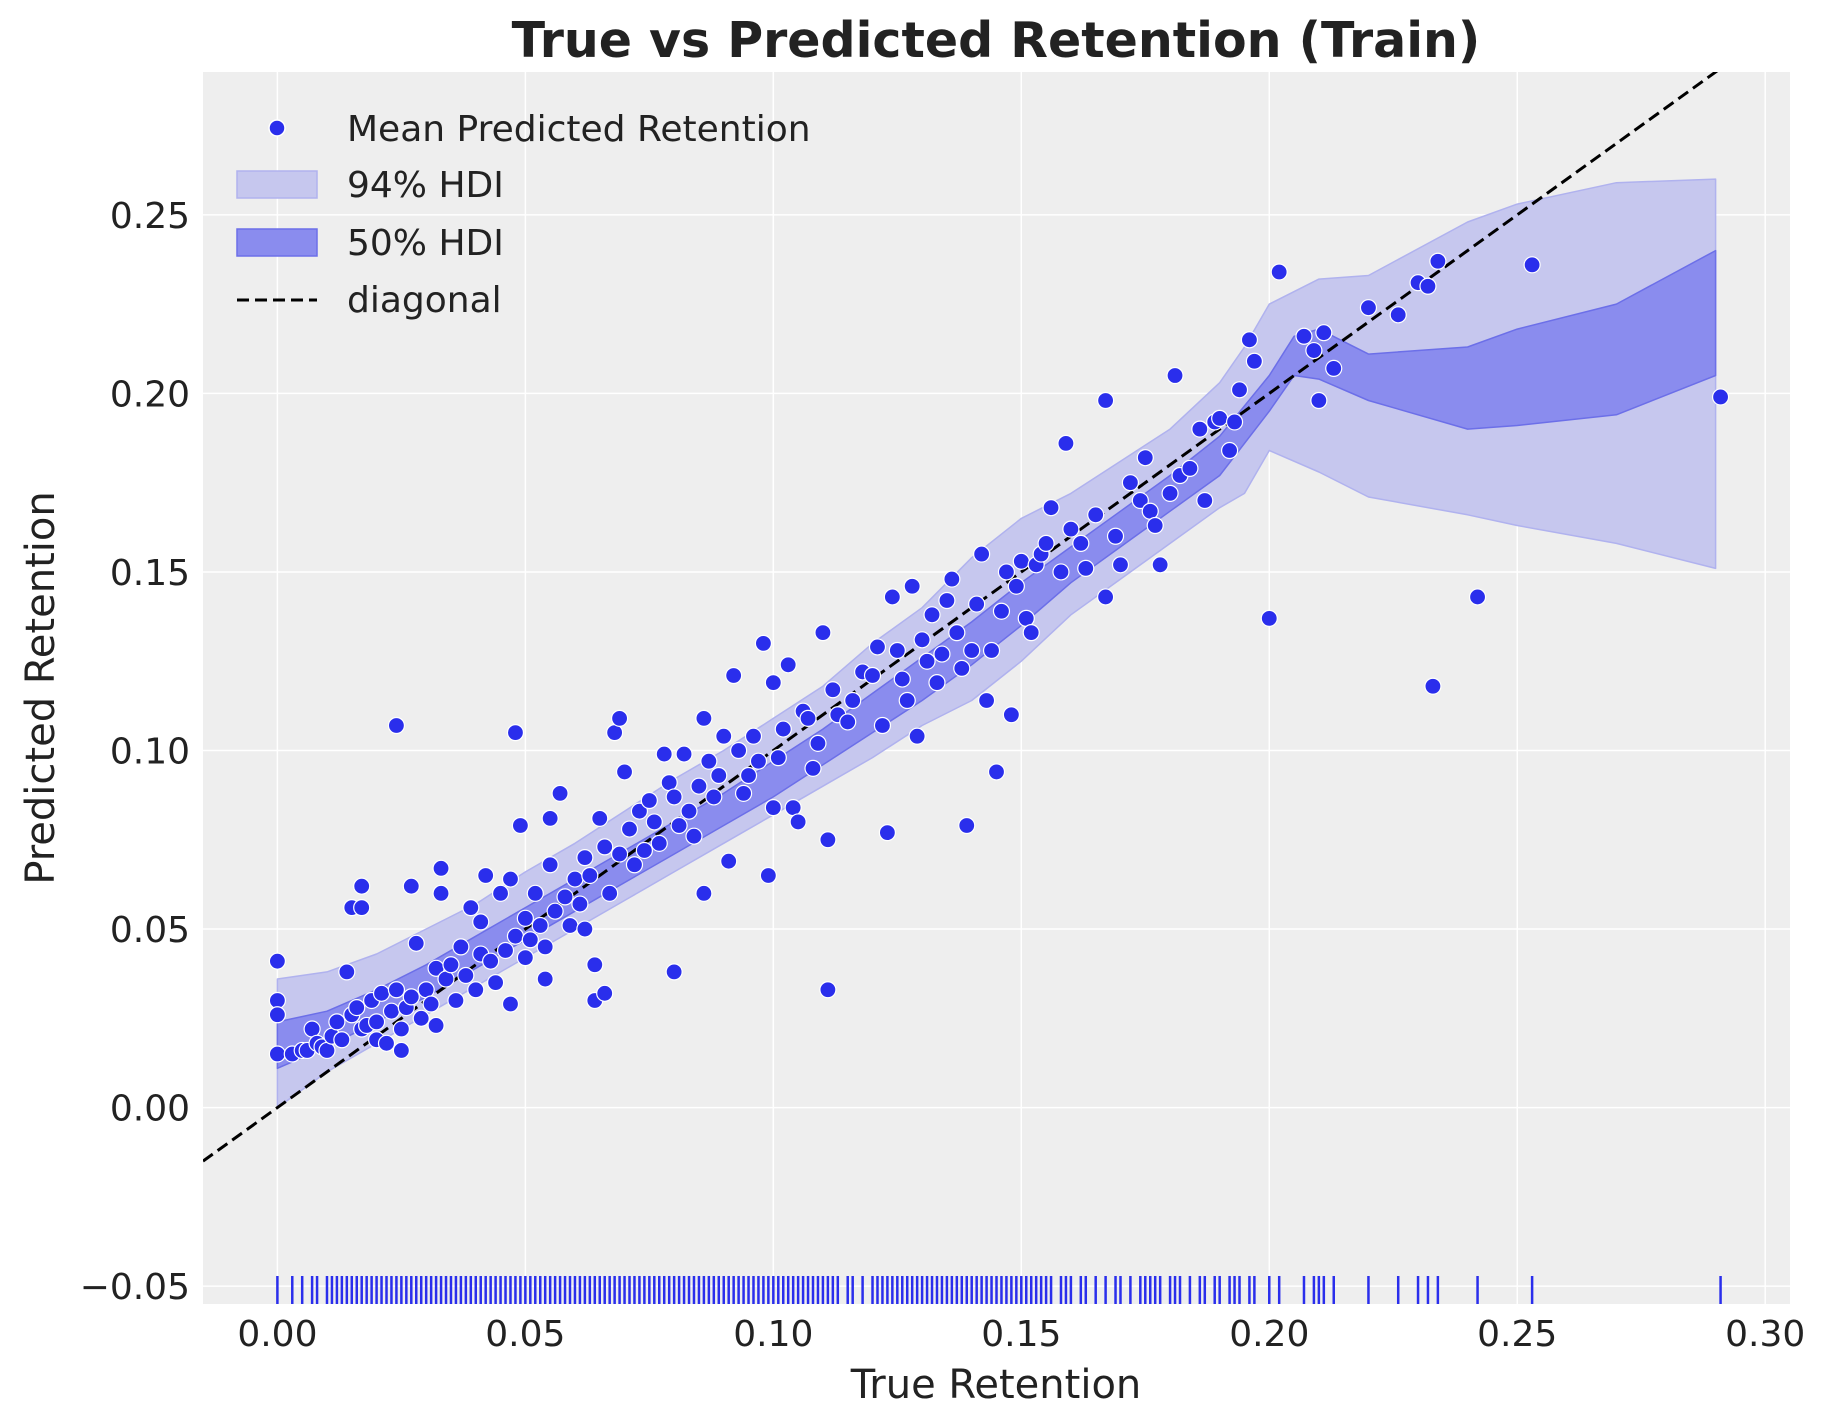 The image size is (1823, 1423). Describe the element at coordinates (579, 129) in the screenshot. I see `legend-label-mean: Mean Predicted Retention` at that location.